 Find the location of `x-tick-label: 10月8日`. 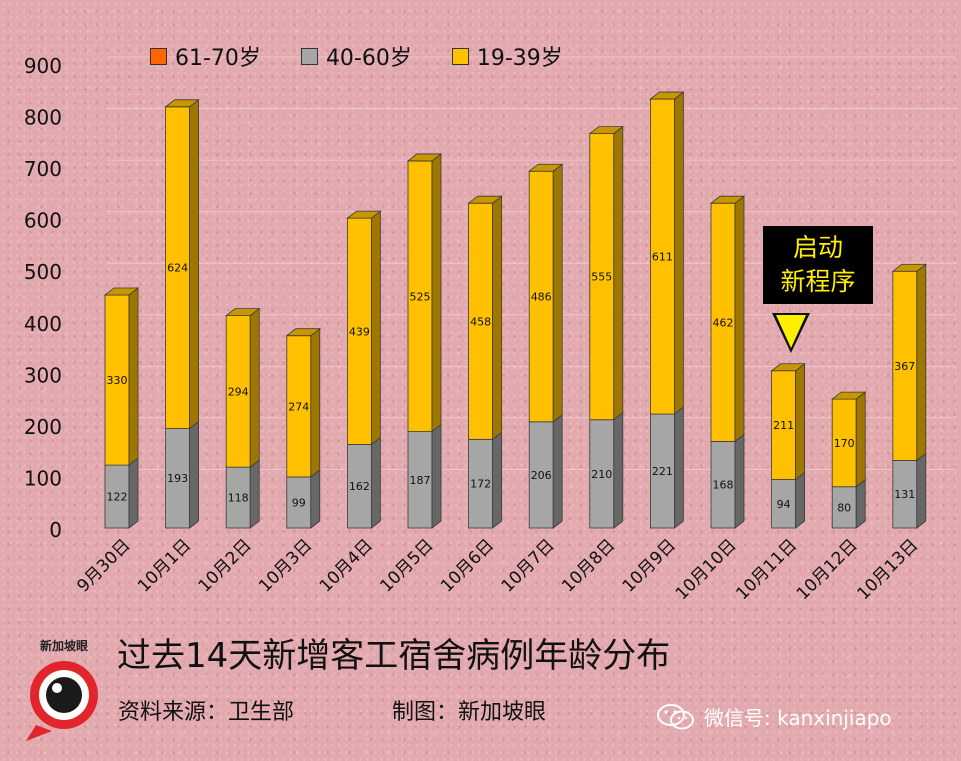

x-tick-label: 10月8日 is located at coordinates (588, 565).